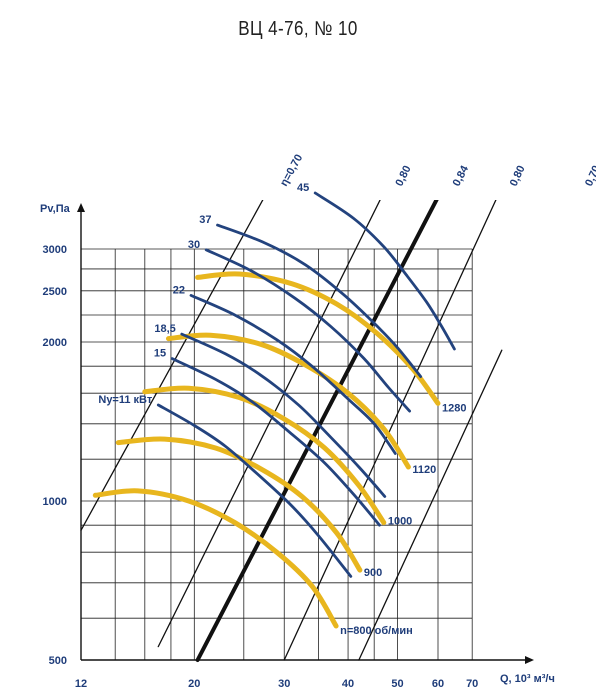 Image resolution: width=596 pixels, height=700 pixels. Describe the element at coordinates (589, 176) in the screenshot. I see `efficiency-label: 0,70` at that location.